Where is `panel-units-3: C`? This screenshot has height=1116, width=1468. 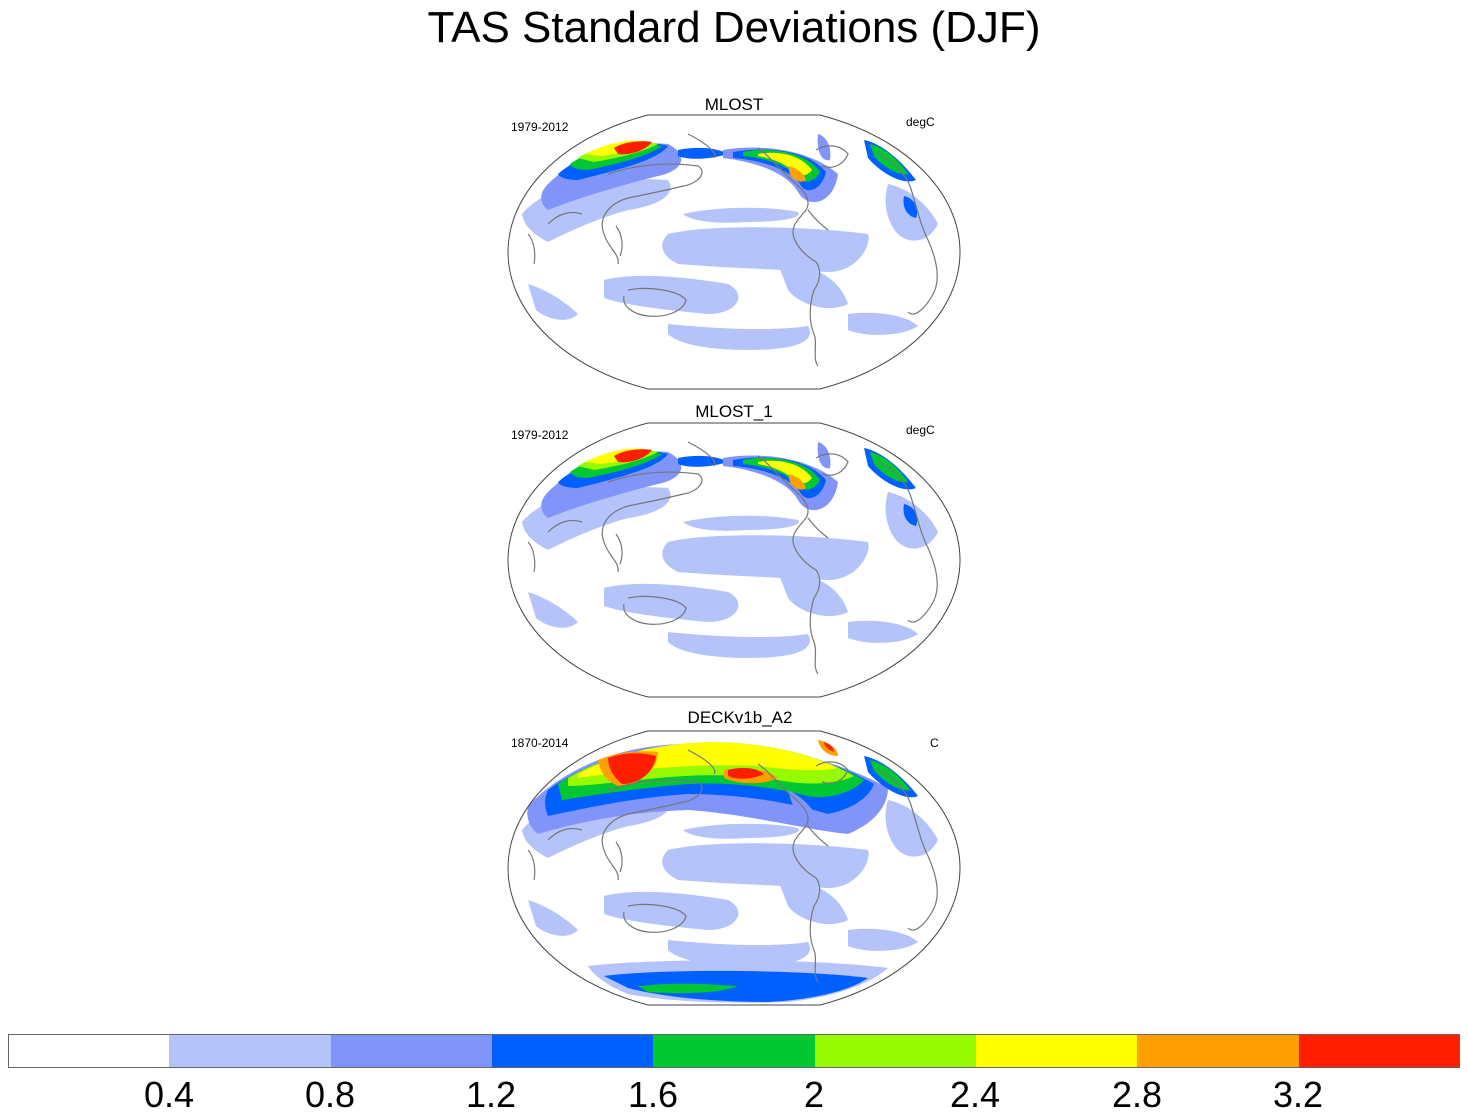 panel-units-3: C is located at coordinates (934, 743).